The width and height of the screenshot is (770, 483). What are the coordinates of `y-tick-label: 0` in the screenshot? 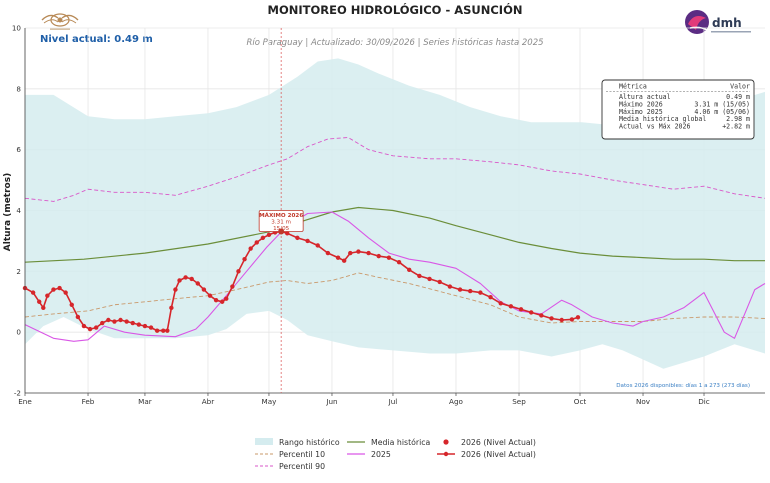 It's located at (18, 332).